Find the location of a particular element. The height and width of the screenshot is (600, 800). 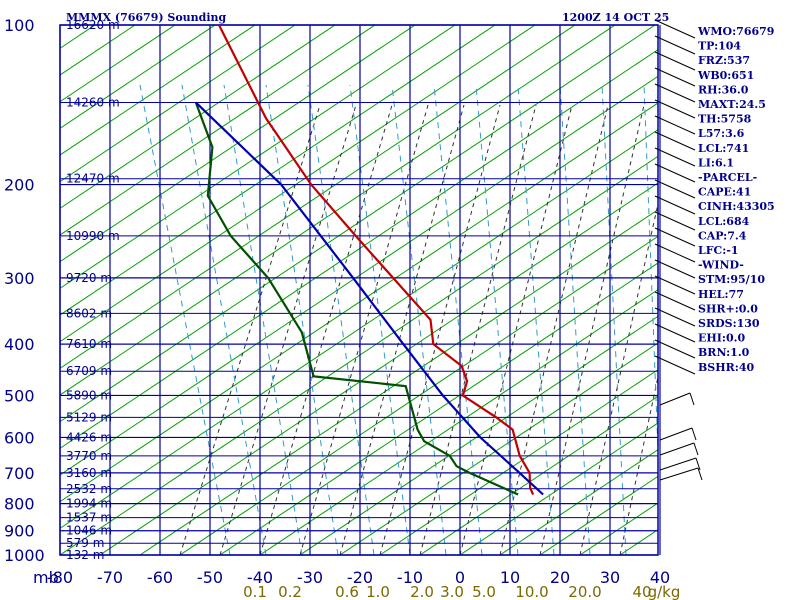

height-label: 3770 m is located at coordinates (89, 456).